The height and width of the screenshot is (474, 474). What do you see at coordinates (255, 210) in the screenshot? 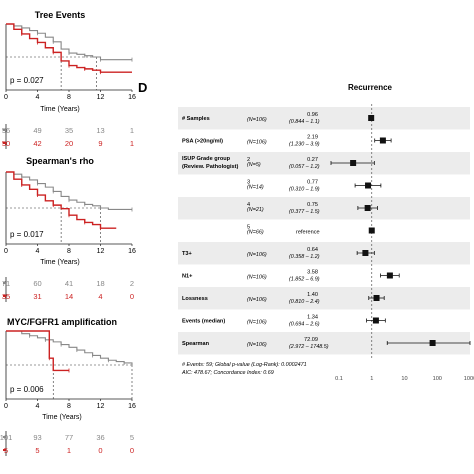
I see `forest-row-n: (N=21)` at bounding box center [255, 210].